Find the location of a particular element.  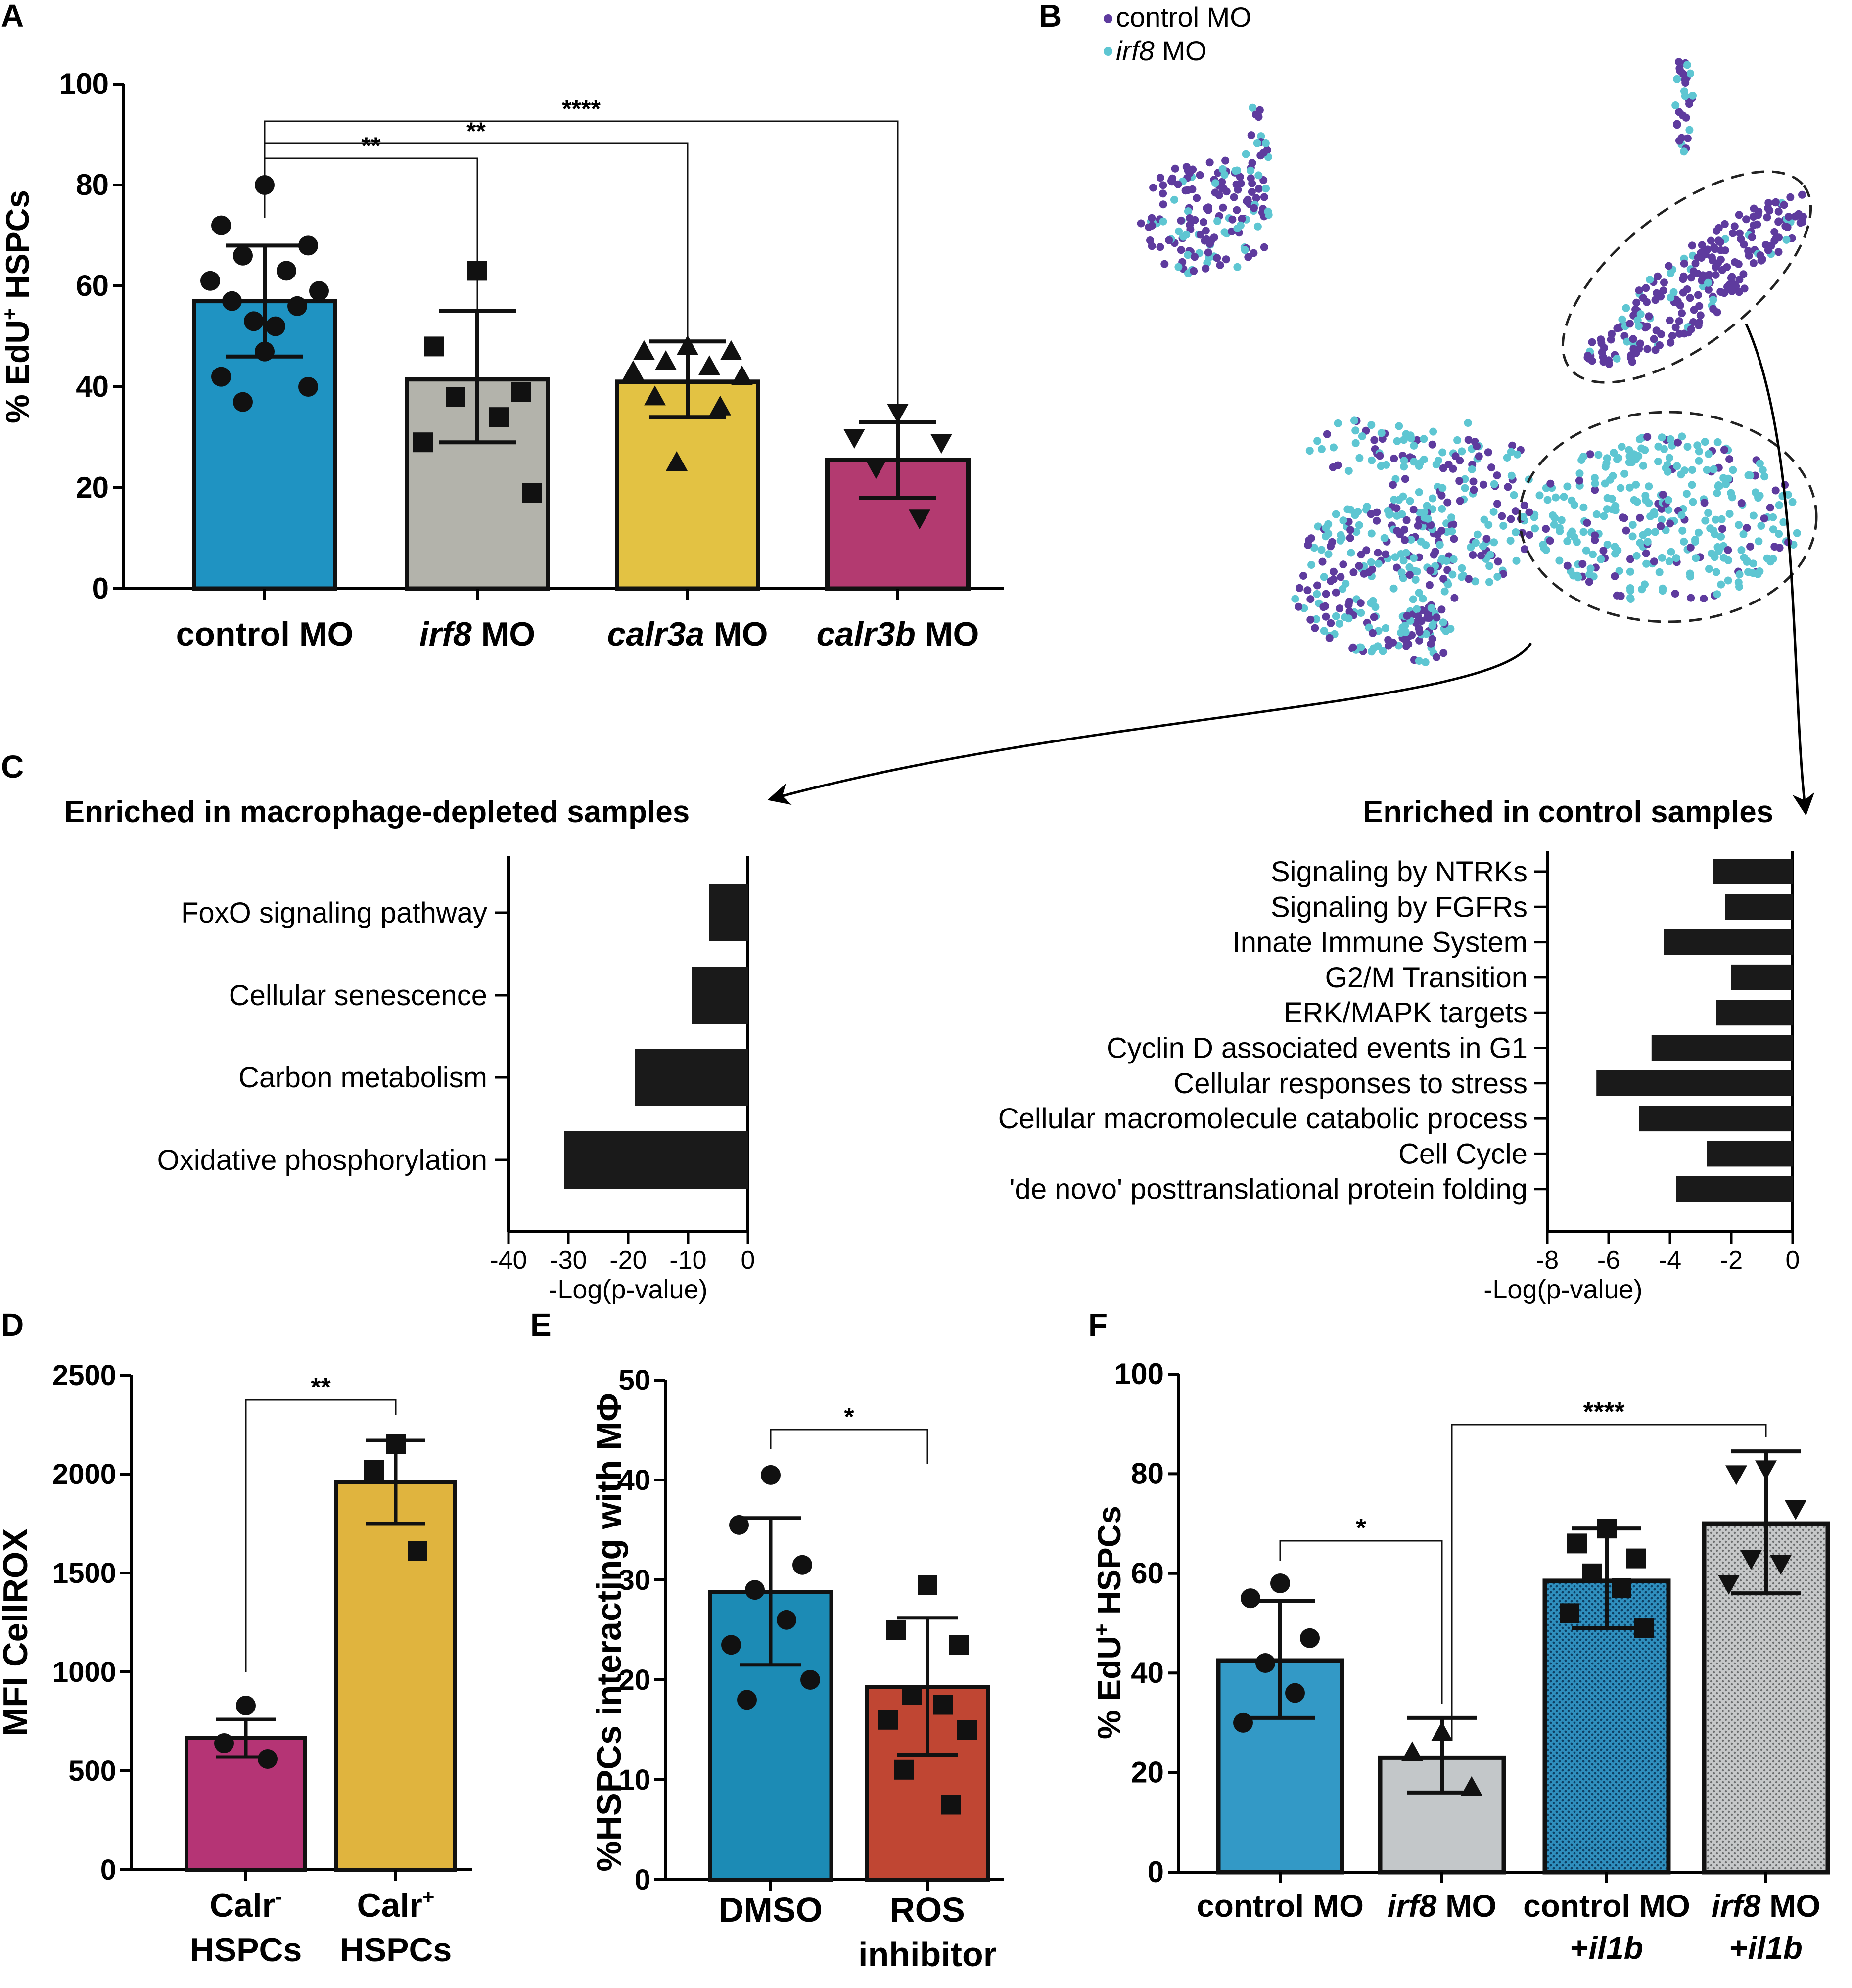

pathway-label: Carbon metabolism is located at coordinates (362, 1078).